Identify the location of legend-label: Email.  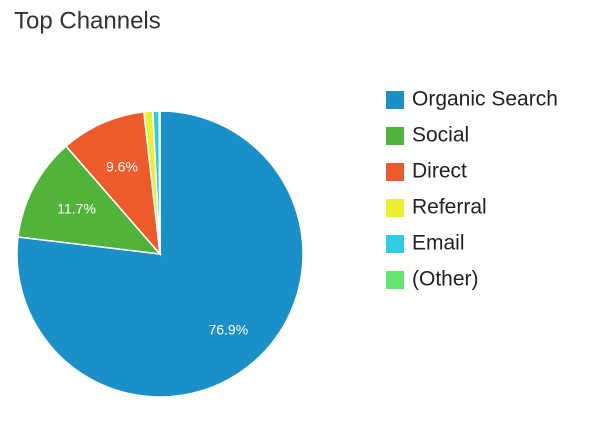
(438, 243).